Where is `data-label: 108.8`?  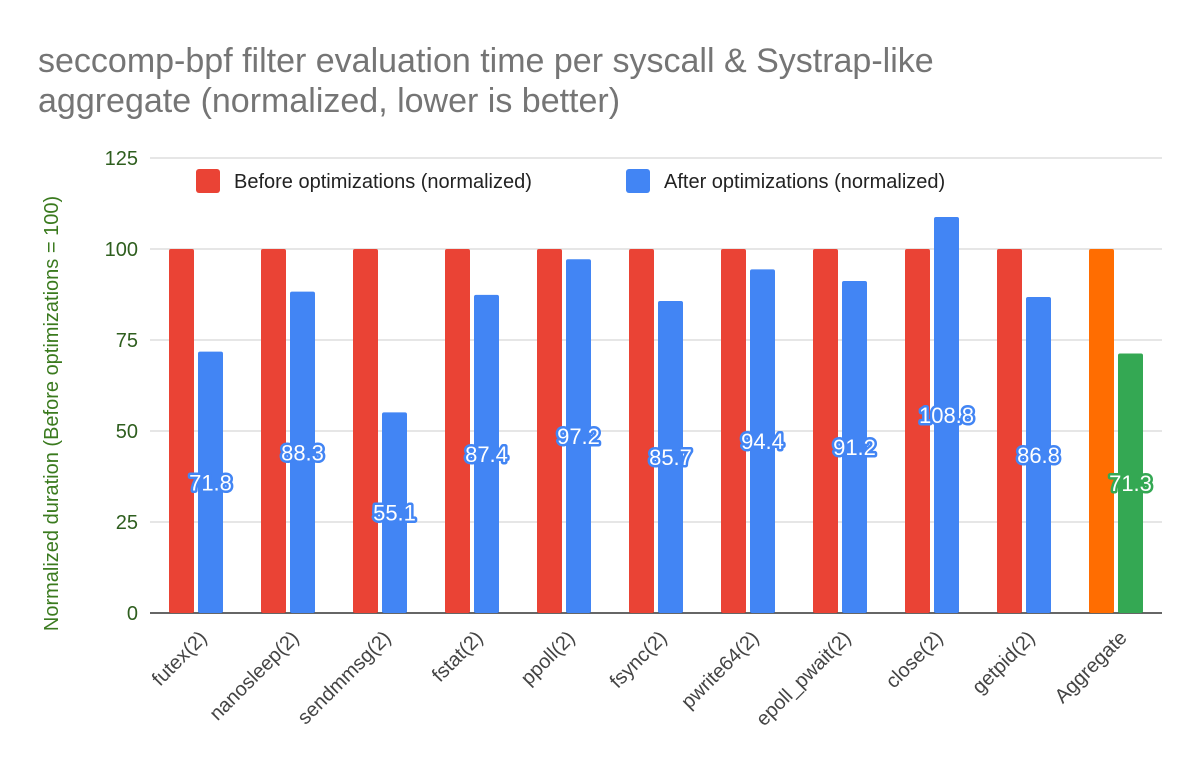 data-label: 108.8 is located at coordinates (946, 415).